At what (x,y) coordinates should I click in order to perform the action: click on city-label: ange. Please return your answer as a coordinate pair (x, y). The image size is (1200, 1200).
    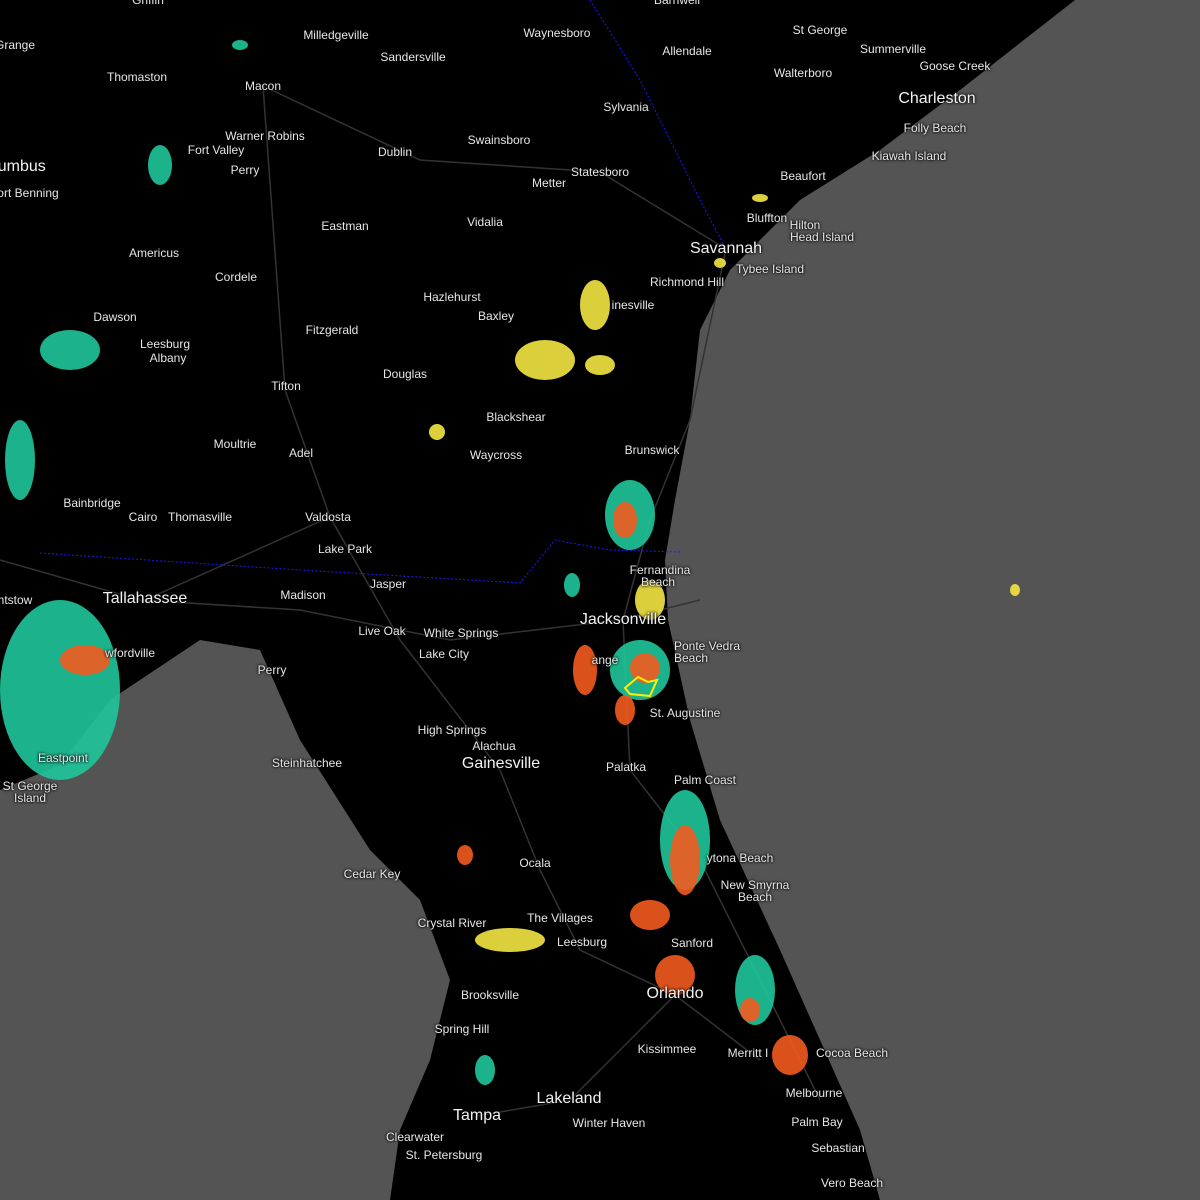
    Looking at the image, I should click on (605, 660).